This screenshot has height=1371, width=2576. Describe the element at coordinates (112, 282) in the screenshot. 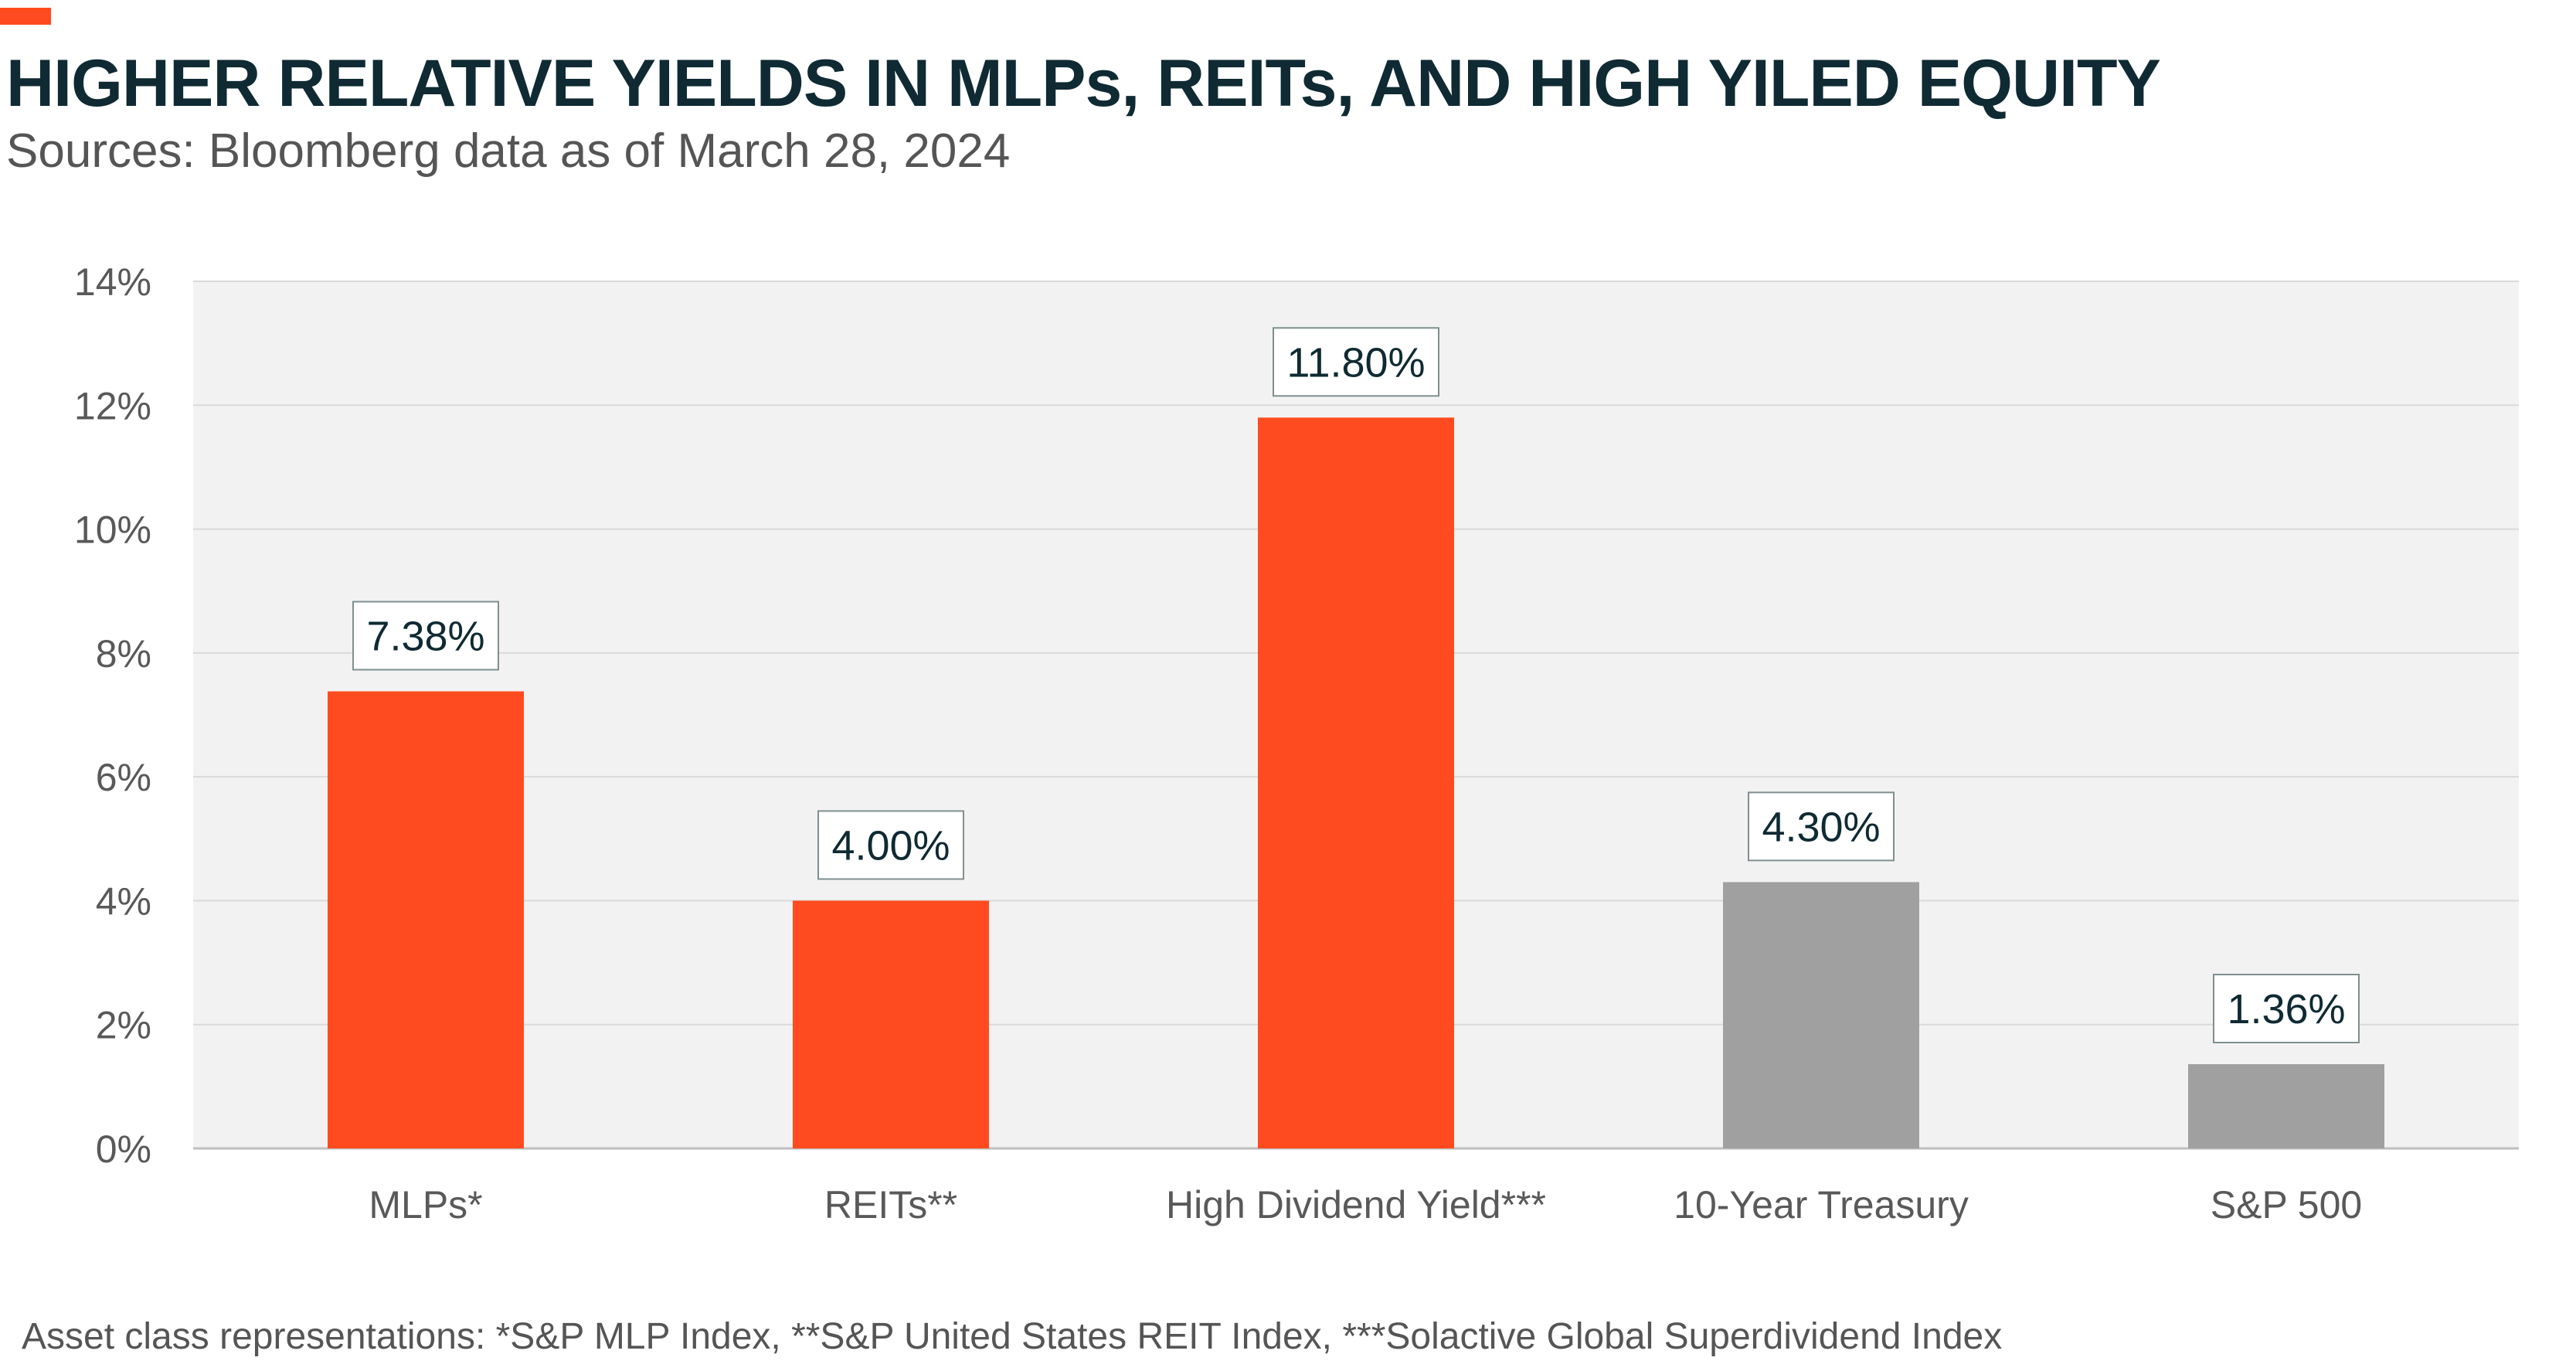

I see `y-tick-label: 14%` at that location.